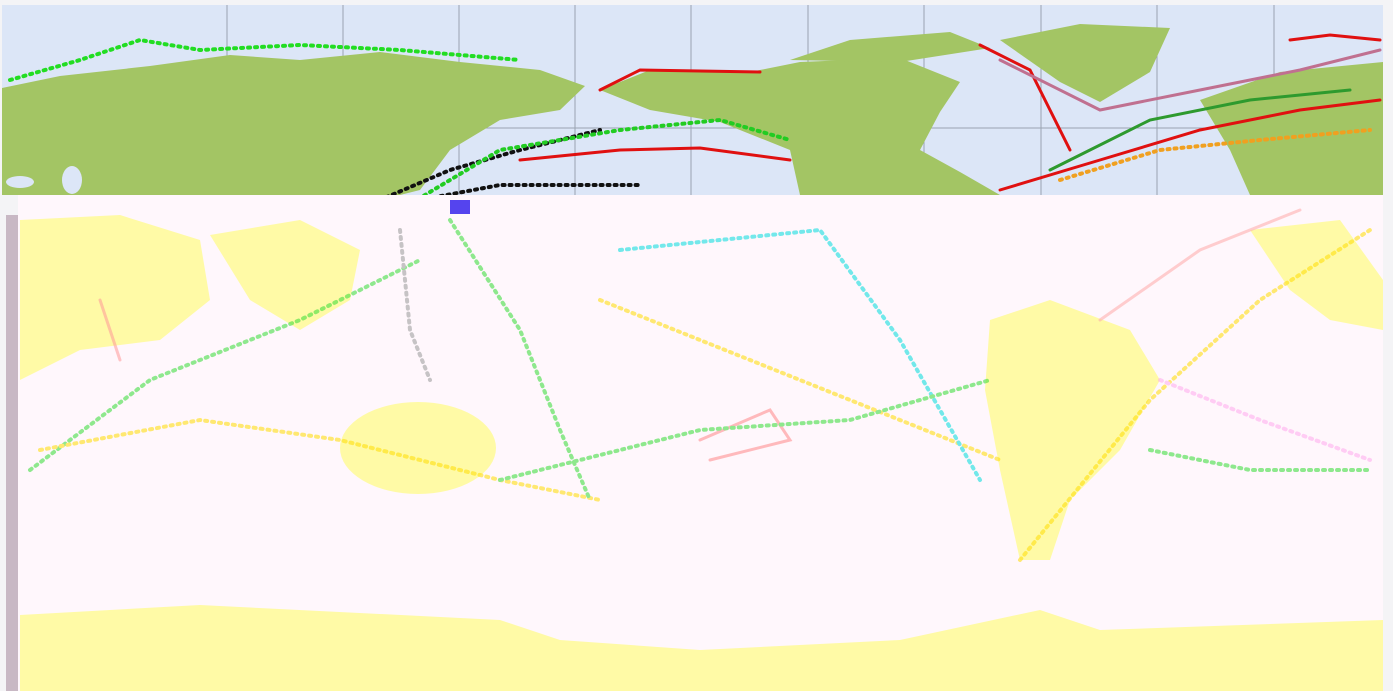  What do you see at coordinates (1072, 430) in the screenshot?
I see `south-america` at bounding box center [1072, 430].